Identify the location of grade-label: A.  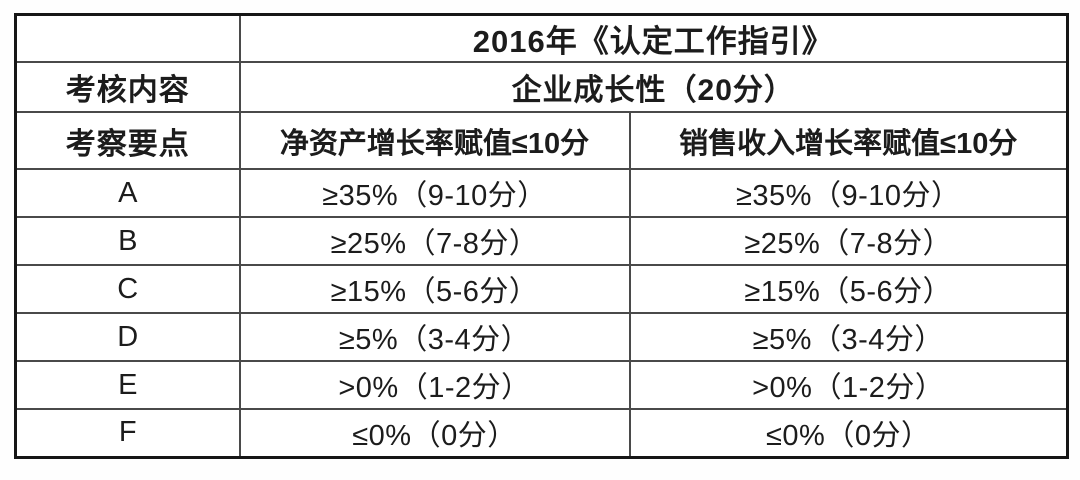
(127, 193).